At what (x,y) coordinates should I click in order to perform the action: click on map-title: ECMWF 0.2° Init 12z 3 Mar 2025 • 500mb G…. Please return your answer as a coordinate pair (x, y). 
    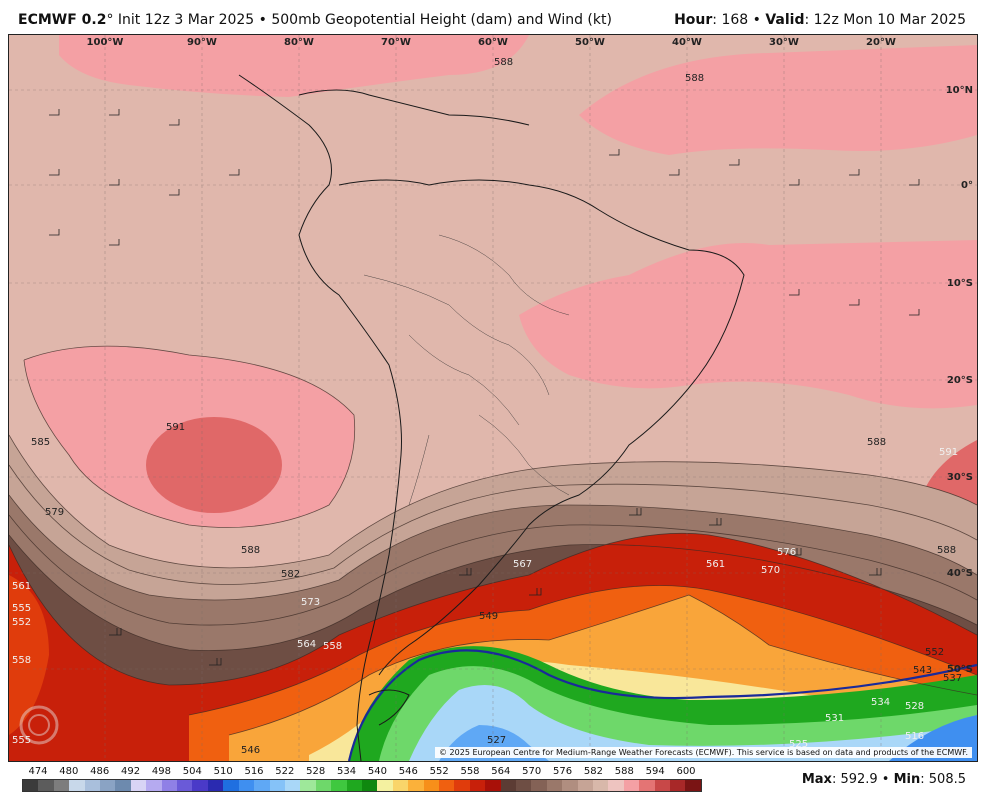
    Looking at the image, I should click on (315, 20).